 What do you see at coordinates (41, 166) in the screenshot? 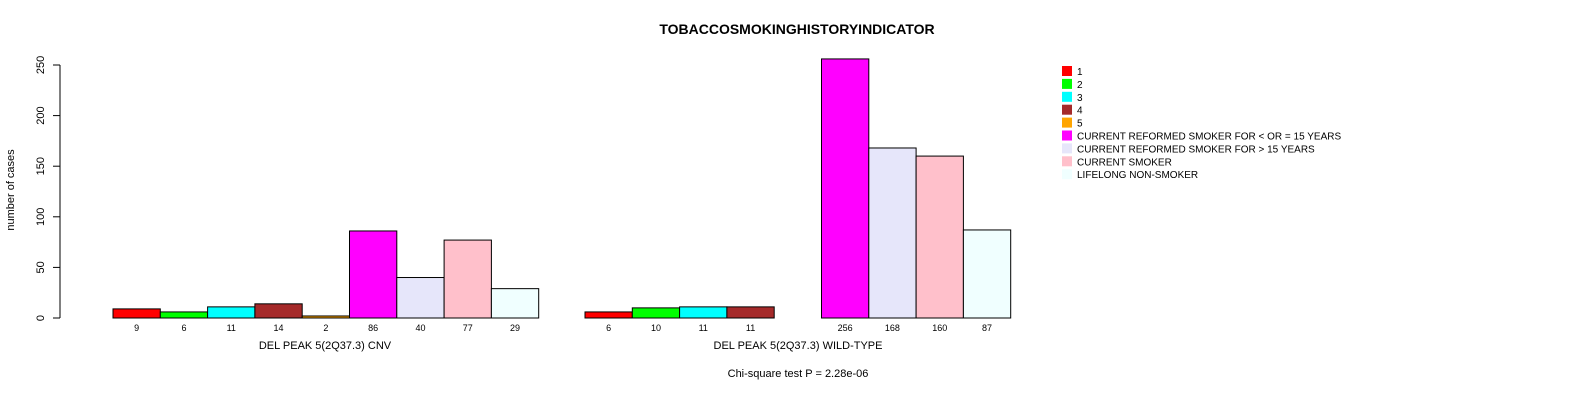
I see `y-tick-label: 150` at bounding box center [41, 166].